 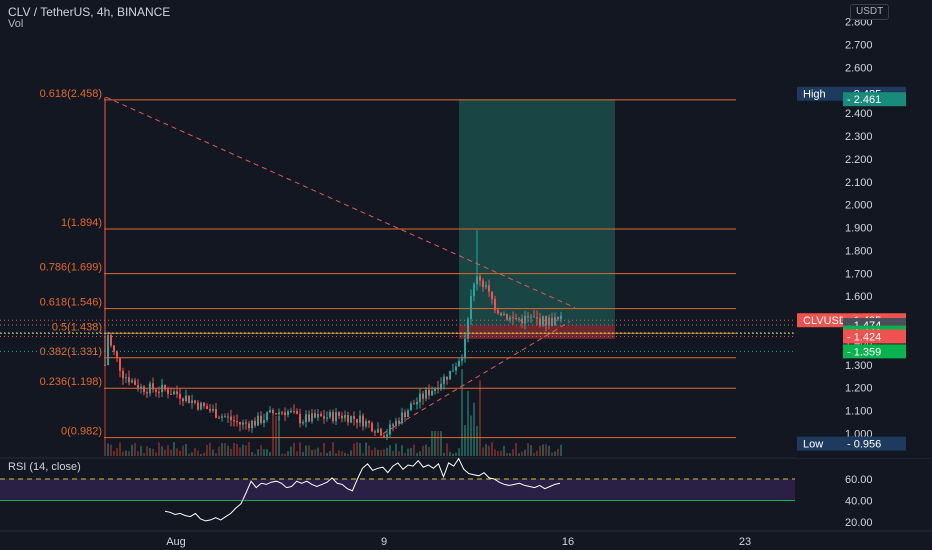 What do you see at coordinates (397, 490) in the screenshot?
I see `rsi-band` at bounding box center [397, 490].